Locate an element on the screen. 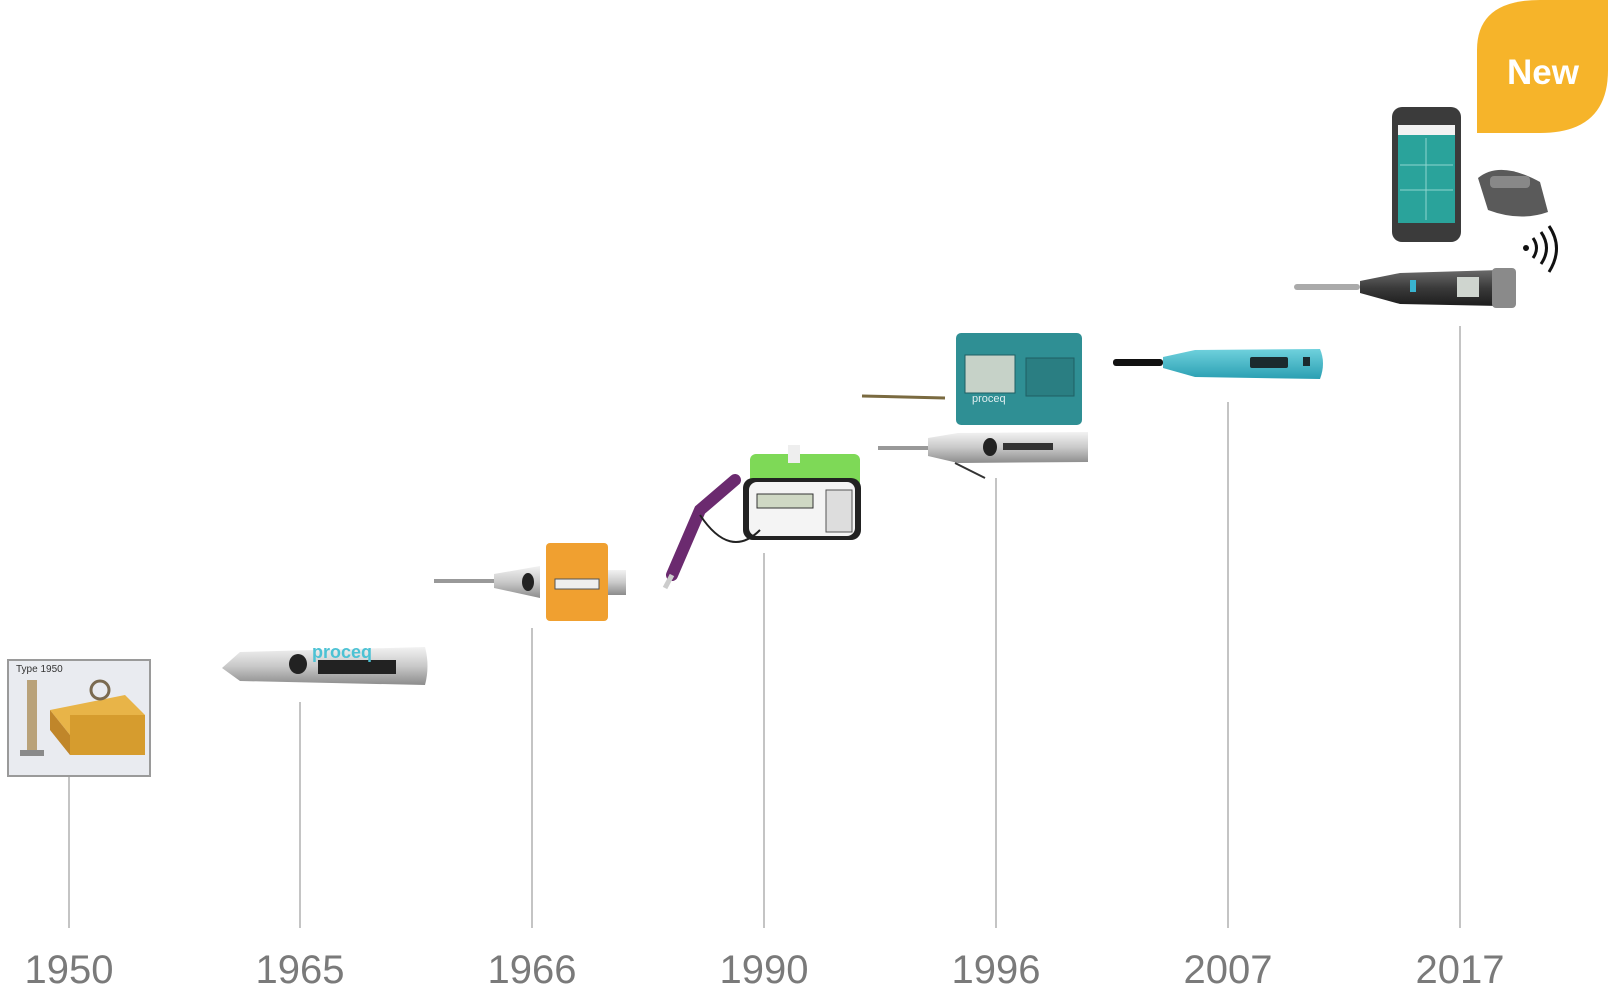 This screenshot has height=995, width=1608. year-label: 1965 is located at coordinates (300, 970).